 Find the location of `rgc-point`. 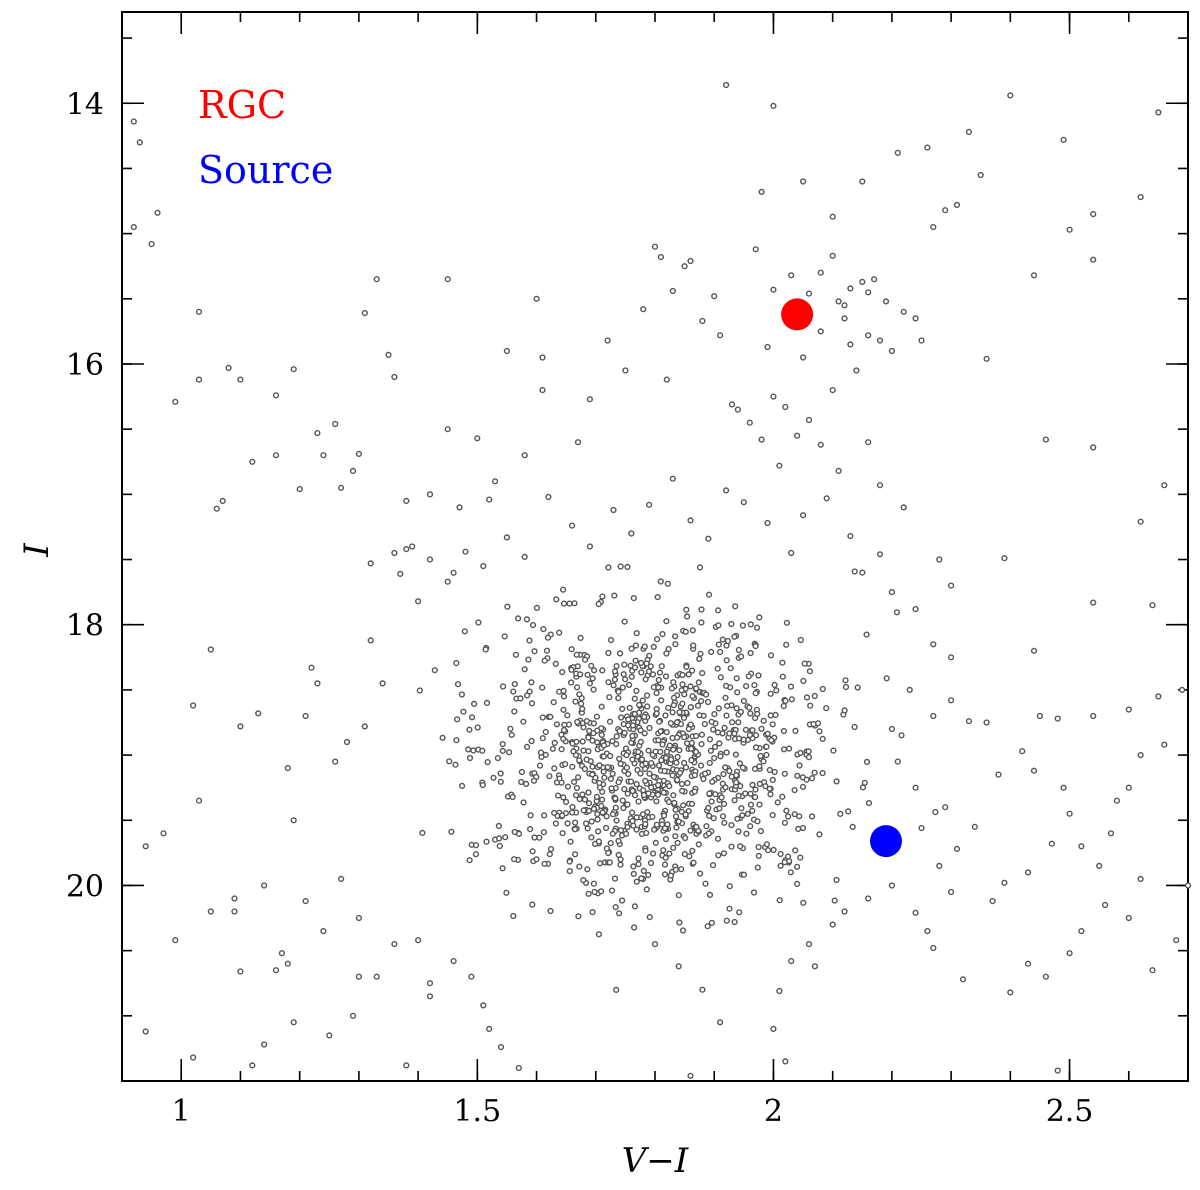

rgc-point is located at coordinates (797, 314).